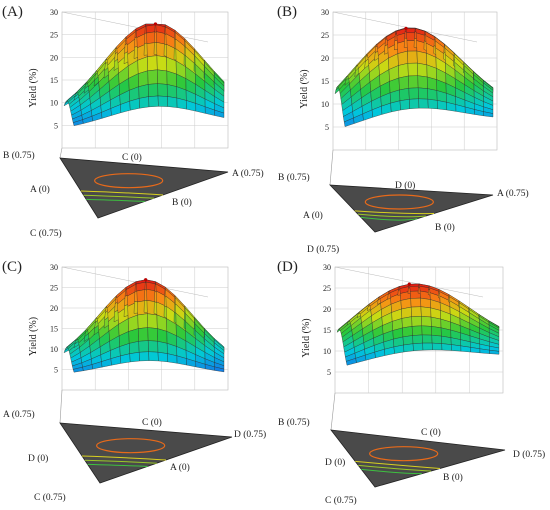  I want to click on panel-label: (A), so click(12, 12).